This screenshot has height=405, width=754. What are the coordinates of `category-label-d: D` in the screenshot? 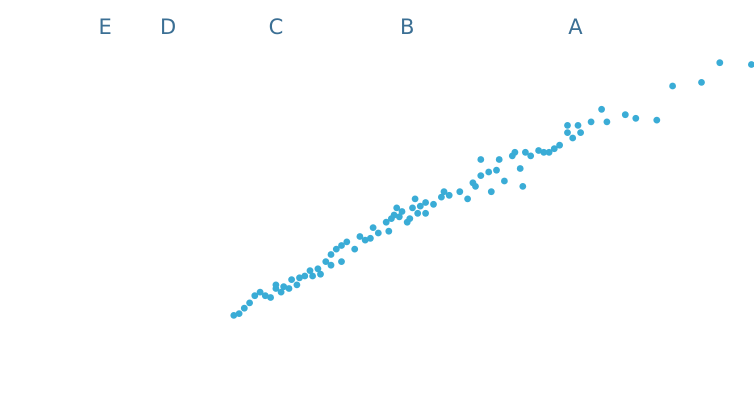 It's located at (168, 27).